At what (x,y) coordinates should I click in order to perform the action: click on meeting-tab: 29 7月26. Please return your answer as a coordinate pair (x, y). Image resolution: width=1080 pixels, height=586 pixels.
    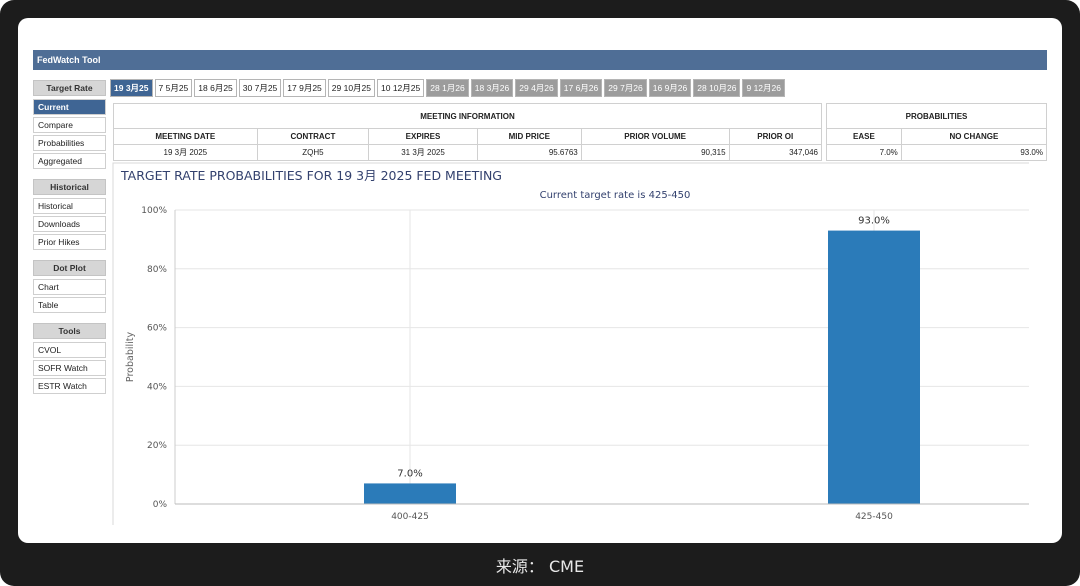
    Looking at the image, I should click on (625, 88).